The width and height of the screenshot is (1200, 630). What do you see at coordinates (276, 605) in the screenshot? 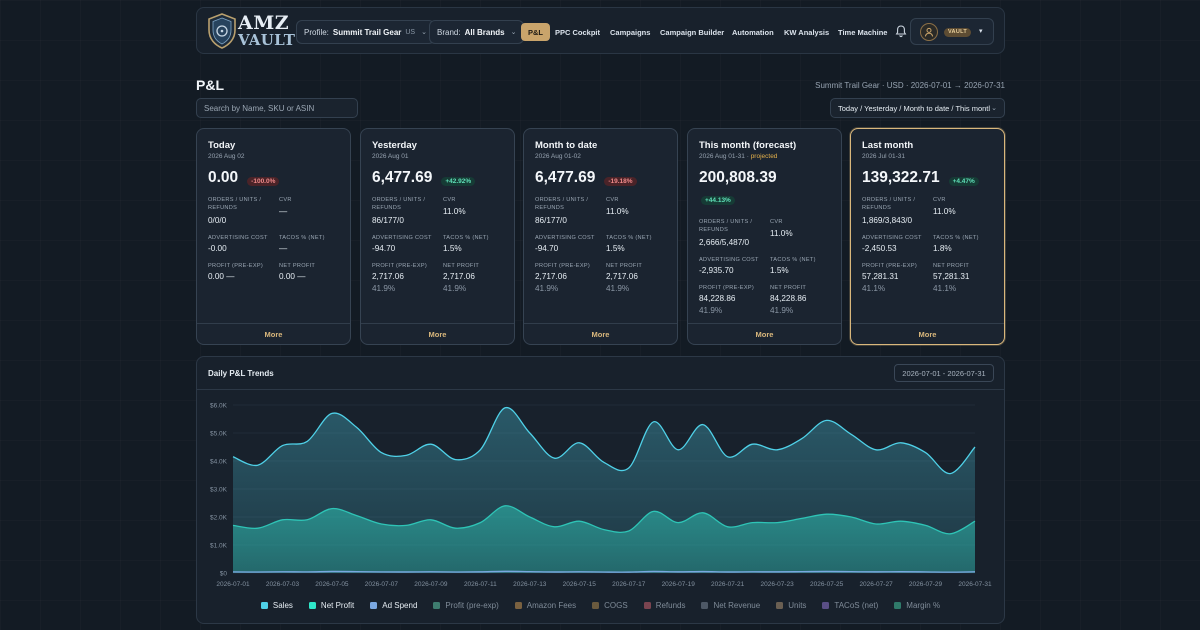
I see `legend-item-sales: Sales` at bounding box center [276, 605].